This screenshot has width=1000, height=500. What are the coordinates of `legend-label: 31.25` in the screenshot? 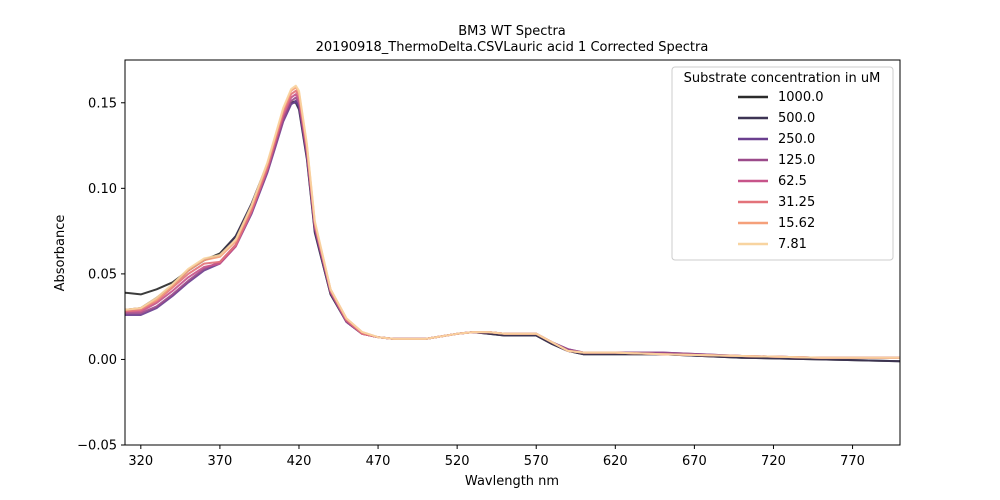 It's located at (796, 202).